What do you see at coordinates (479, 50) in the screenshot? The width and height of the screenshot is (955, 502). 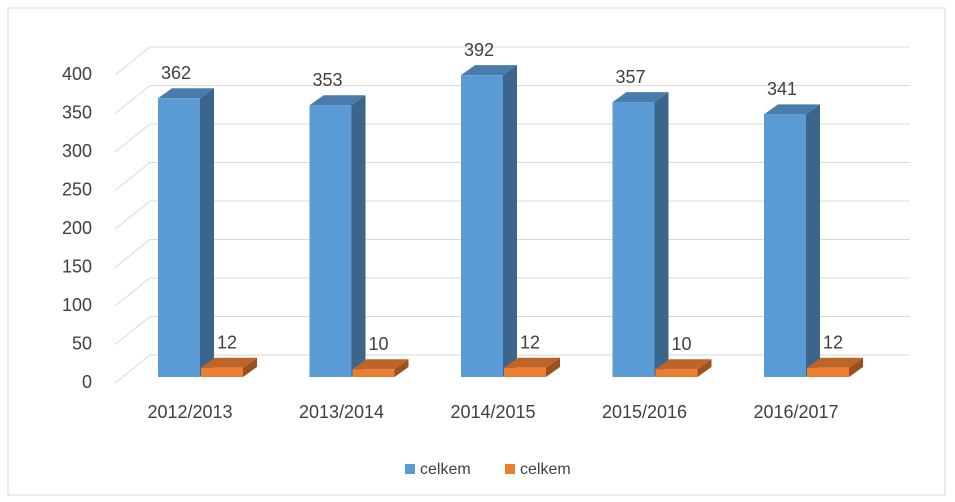 I see `data-label: 392` at bounding box center [479, 50].